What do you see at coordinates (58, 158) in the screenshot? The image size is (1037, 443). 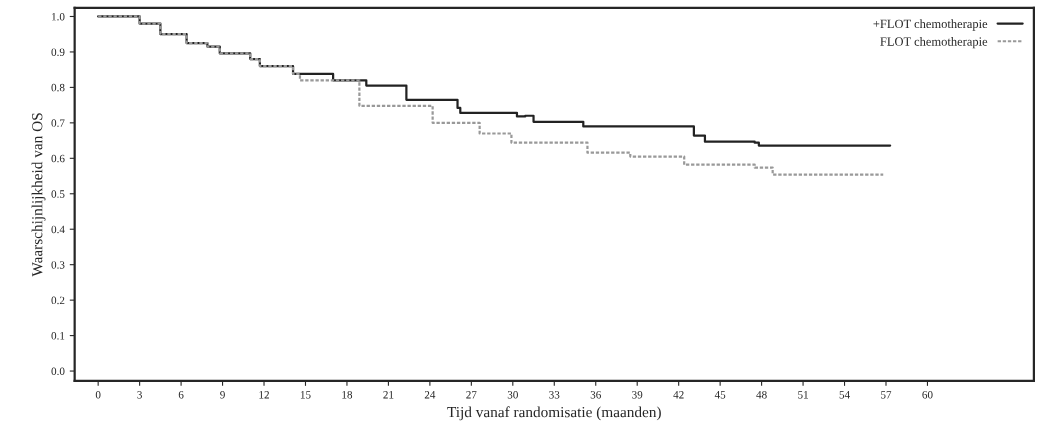 I see `y-tick-label: 0.6` at bounding box center [58, 158].